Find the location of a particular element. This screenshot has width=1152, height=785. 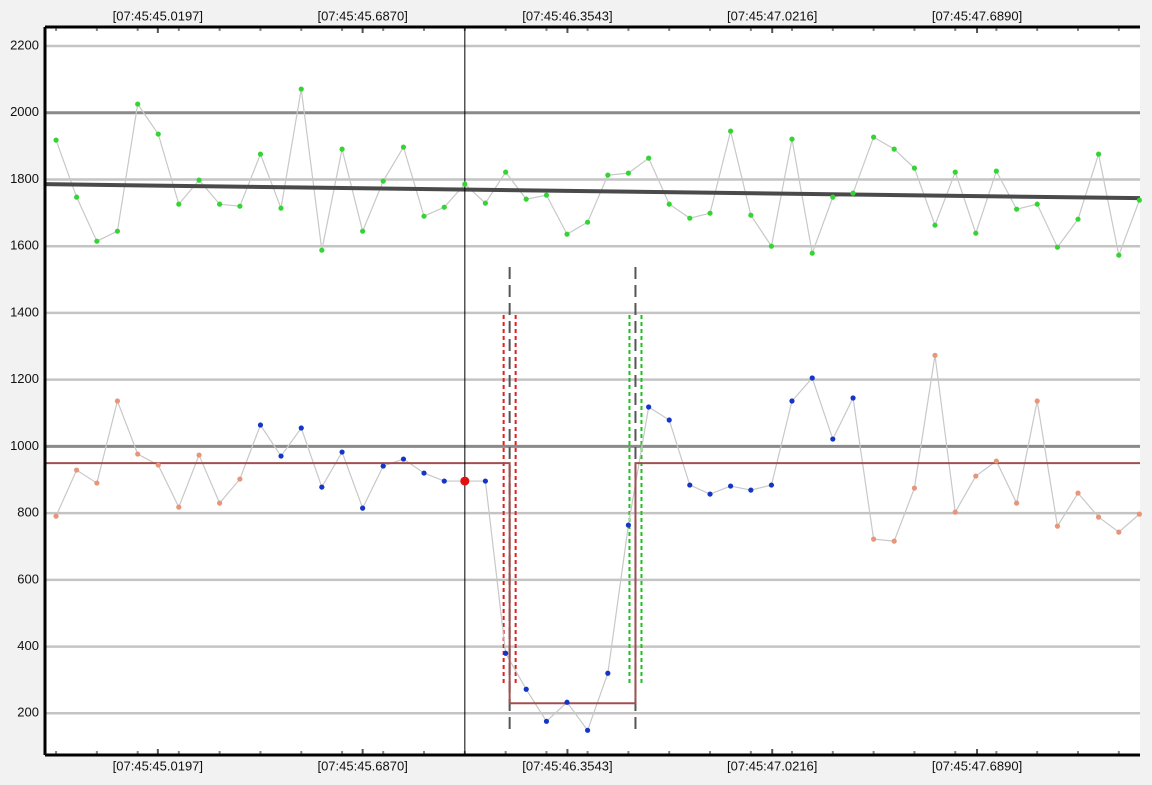

y-tick-label: 2200 is located at coordinates (24, 44).